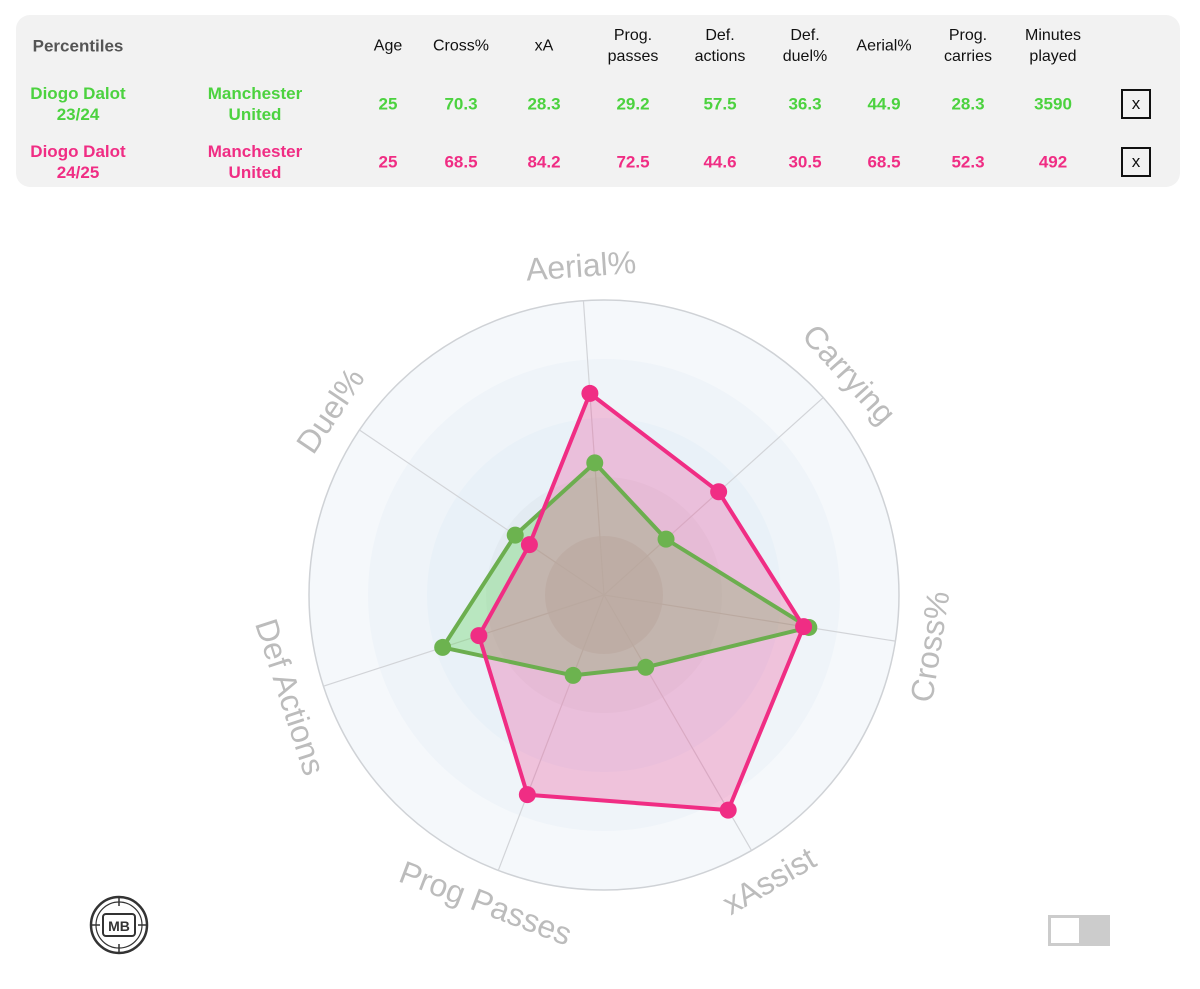  What do you see at coordinates (581, 266) in the screenshot?
I see `axis-label: Aerial%` at bounding box center [581, 266].